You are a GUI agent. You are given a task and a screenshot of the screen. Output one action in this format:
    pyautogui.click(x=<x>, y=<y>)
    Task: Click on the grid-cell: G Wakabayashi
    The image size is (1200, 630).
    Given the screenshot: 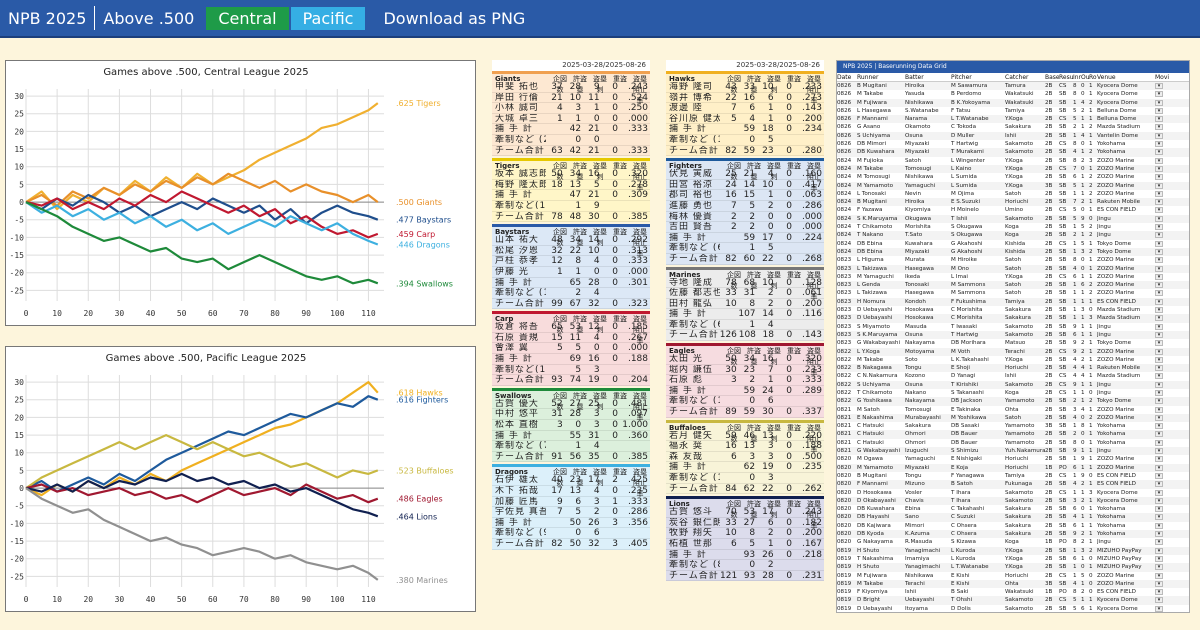 What is the action you would take?
    pyautogui.click(x=879, y=343)
    